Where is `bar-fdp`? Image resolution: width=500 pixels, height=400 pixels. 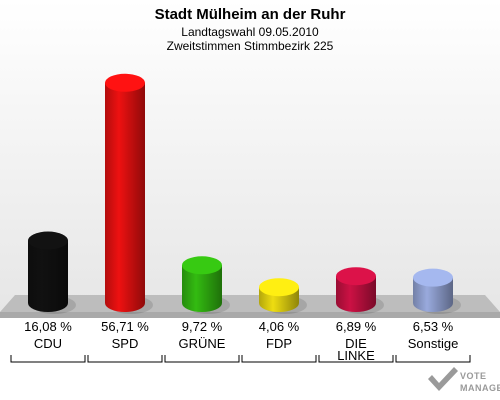 bar-fdp is located at coordinates (283, 296).